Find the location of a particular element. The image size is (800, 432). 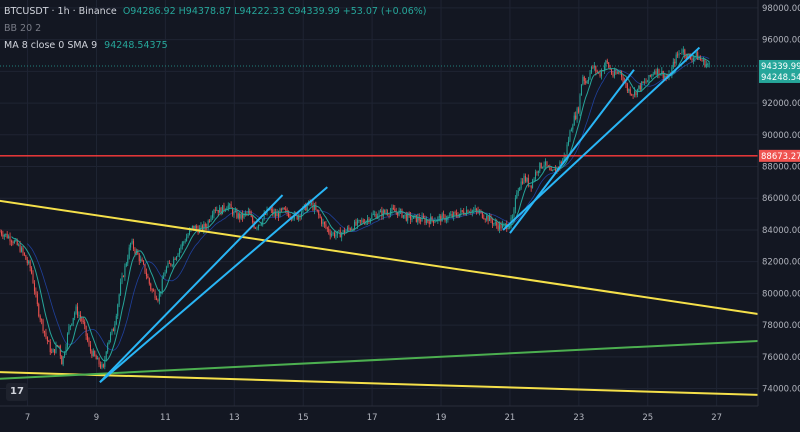

symbol-label: BTCUSDT · 1h · Binance is located at coordinates (60, 11).